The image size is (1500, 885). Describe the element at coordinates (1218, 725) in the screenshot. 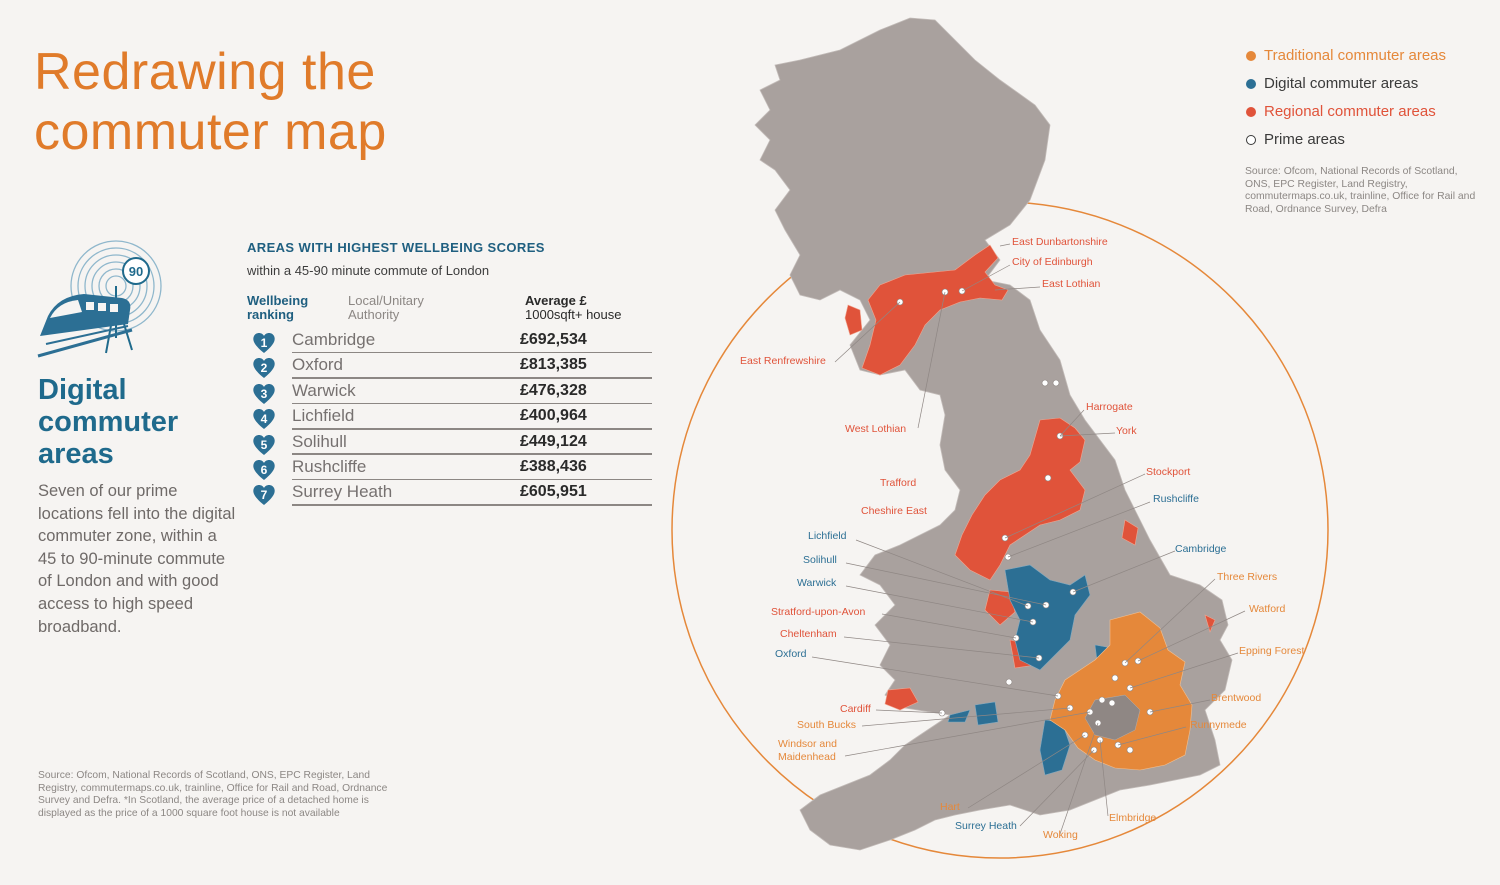

I see `label-runnymede: Runnymede` at that location.